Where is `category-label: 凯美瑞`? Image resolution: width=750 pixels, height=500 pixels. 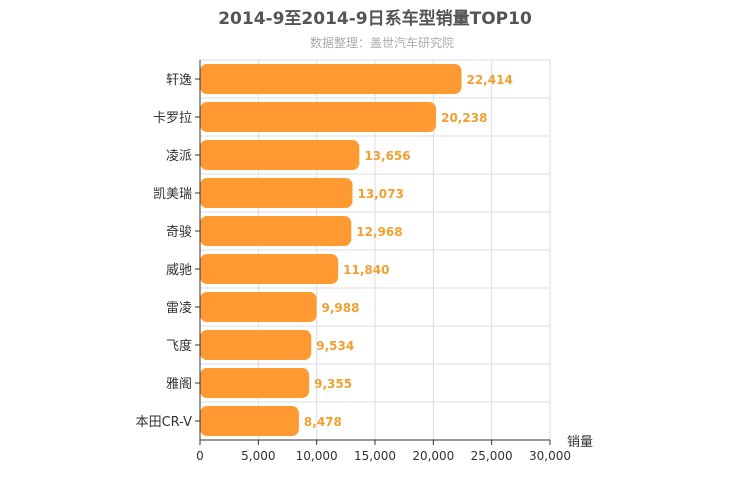 category-label: 凯美瑞 is located at coordinates (172, 194).